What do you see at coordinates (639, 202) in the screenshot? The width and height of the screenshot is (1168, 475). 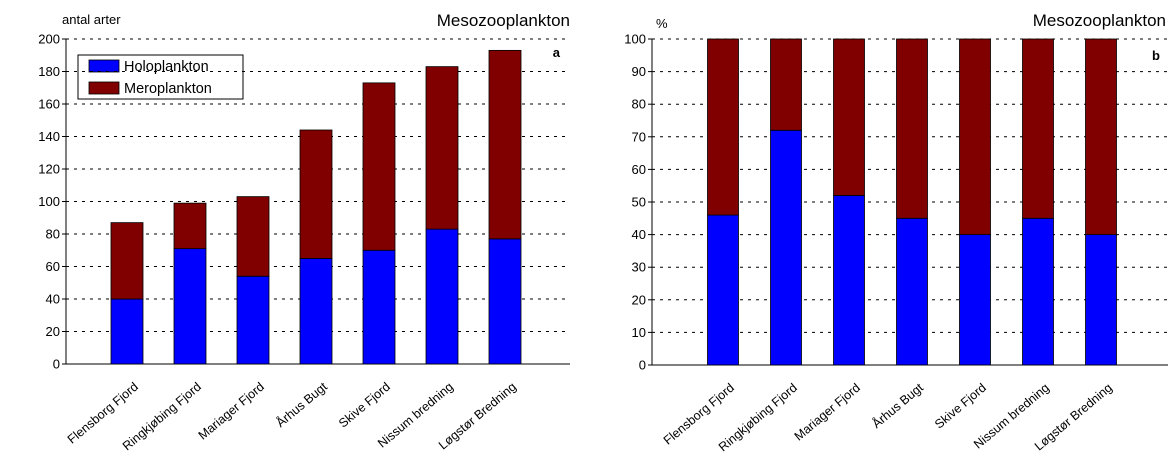 I see `y-tick-label: 50` at bounding box center [639, 202].